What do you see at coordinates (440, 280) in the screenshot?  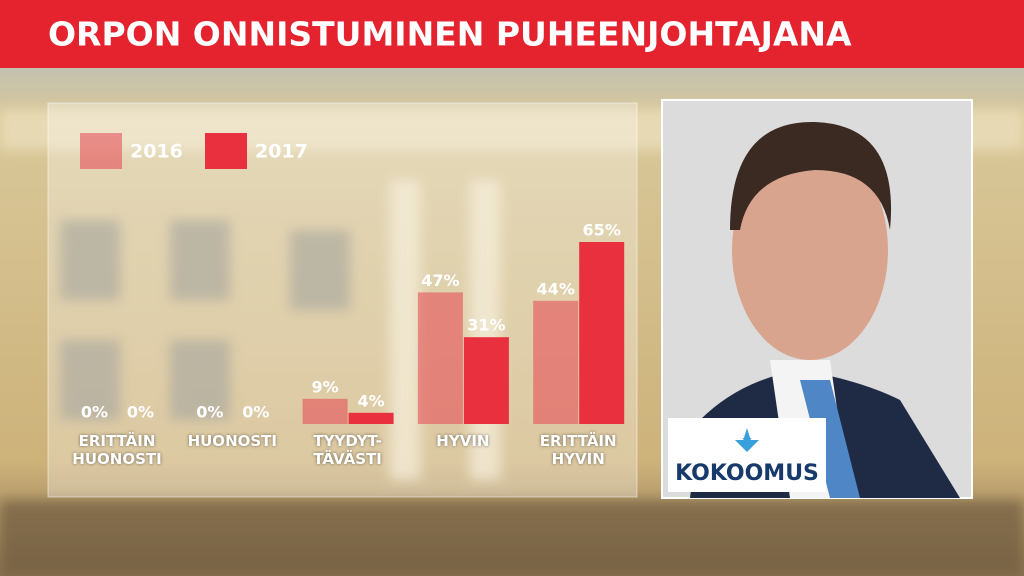 I see `value-label: 47%` at bounding box center [440, 280].